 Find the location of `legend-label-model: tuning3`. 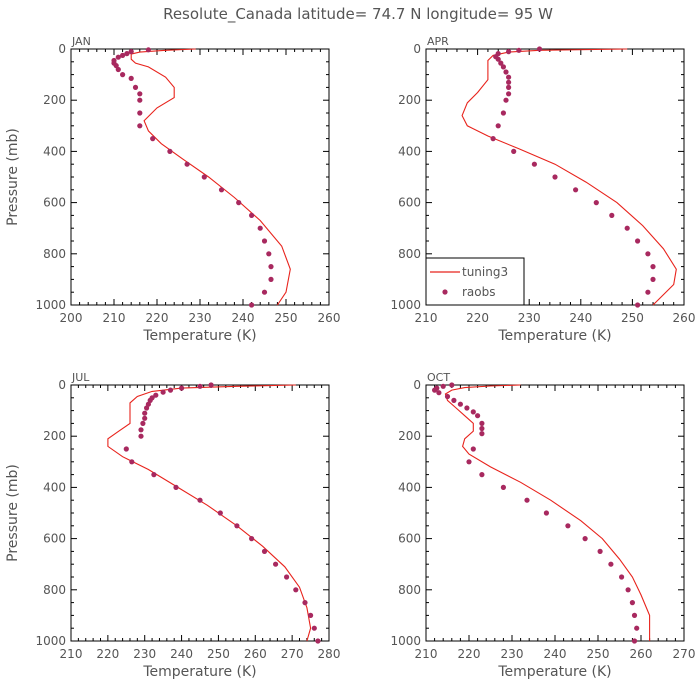

legend-label-model: tuning3 is located at coordinates (485, 272).